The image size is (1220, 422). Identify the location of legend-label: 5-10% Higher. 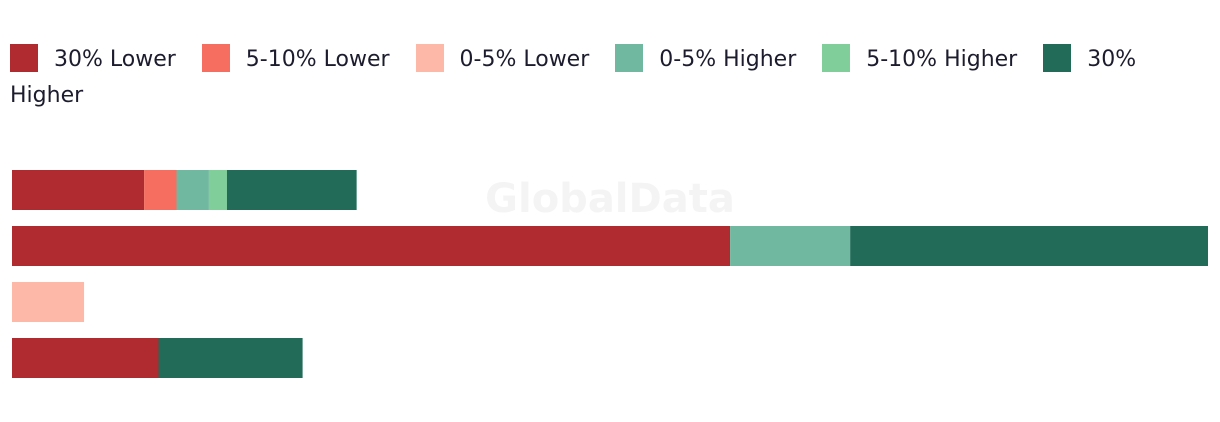
(942, 59).